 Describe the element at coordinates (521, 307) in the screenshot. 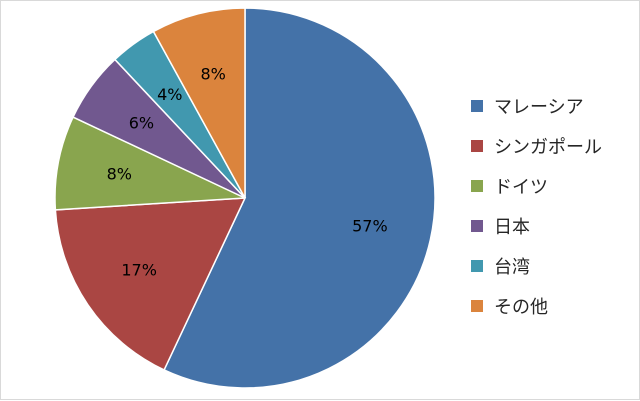

I see `legend-label: その他` at that location.